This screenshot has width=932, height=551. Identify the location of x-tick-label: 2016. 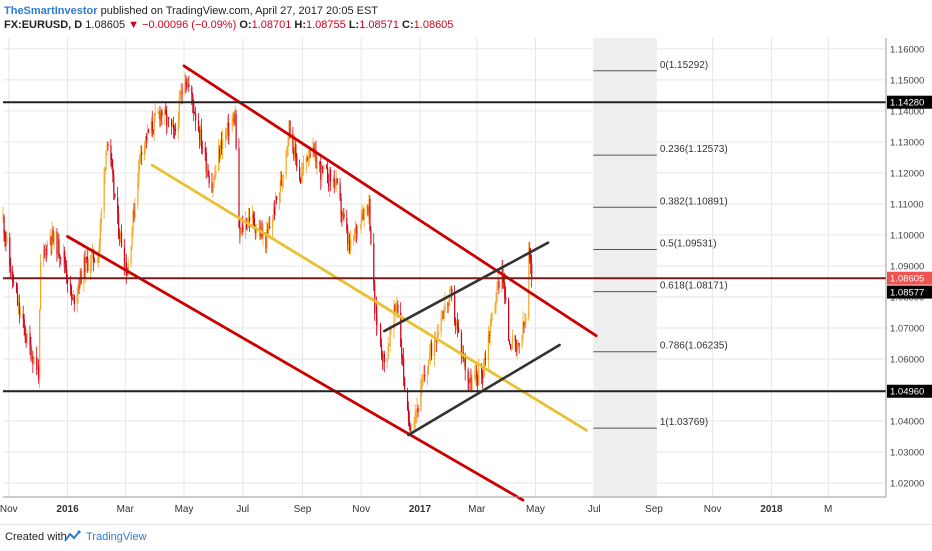
(67, 509).